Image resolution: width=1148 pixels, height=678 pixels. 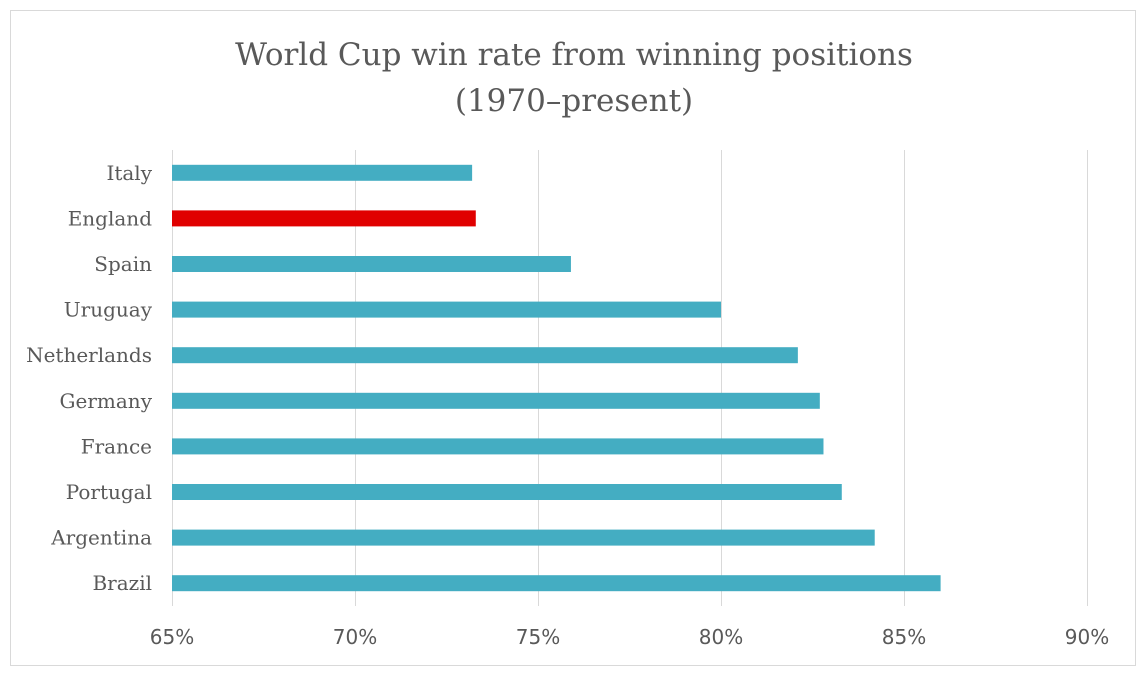 I want to click on category-label-germany: Germany, so click(x=106, y=401).